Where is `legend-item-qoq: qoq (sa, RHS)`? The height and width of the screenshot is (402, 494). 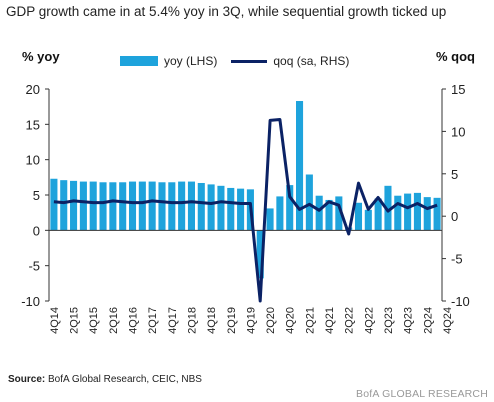
legend-item-qoq: qoq (sa, RHS) is located at coordinates (290, 61).